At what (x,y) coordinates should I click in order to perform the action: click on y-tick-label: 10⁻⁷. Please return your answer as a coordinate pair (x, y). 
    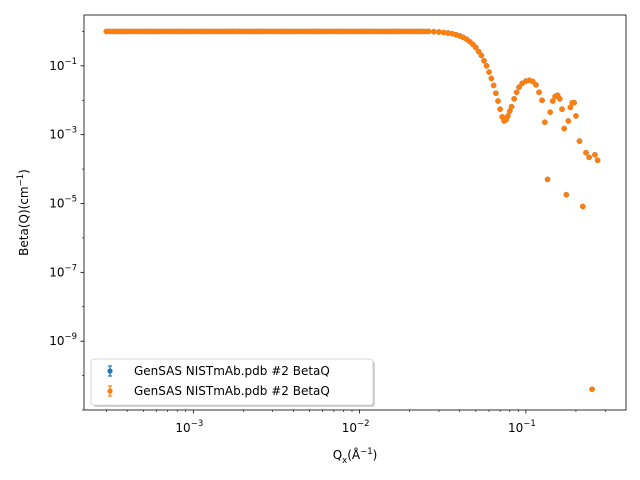
    Looking at the image, I should click on (63, 271).